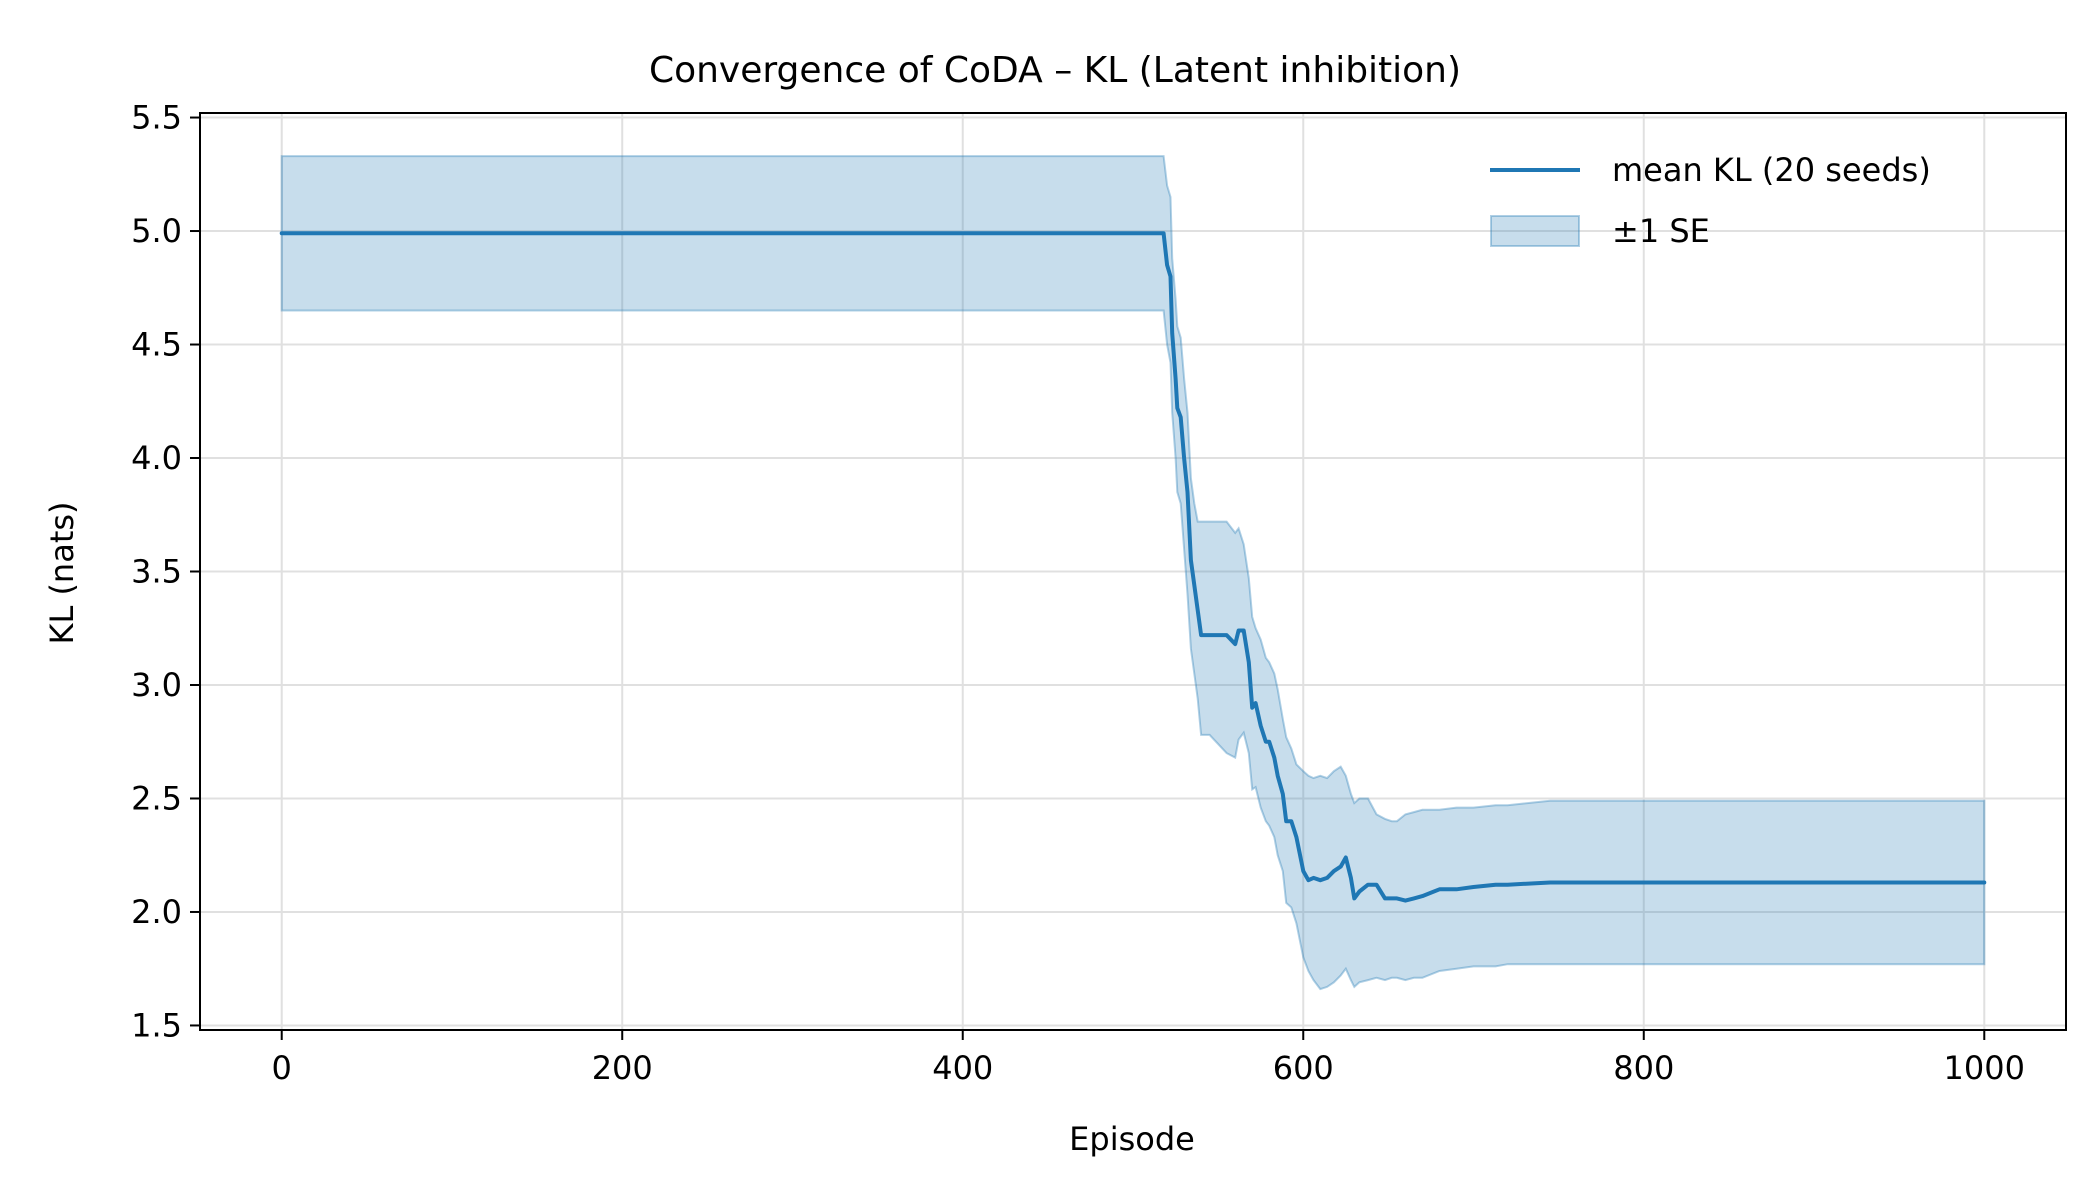 The height and width of the screenshot is (1200, 2100). Describe the element at coordinates (962, 1068) in the screenshot. I see `x-tick-label: 400` at that location.